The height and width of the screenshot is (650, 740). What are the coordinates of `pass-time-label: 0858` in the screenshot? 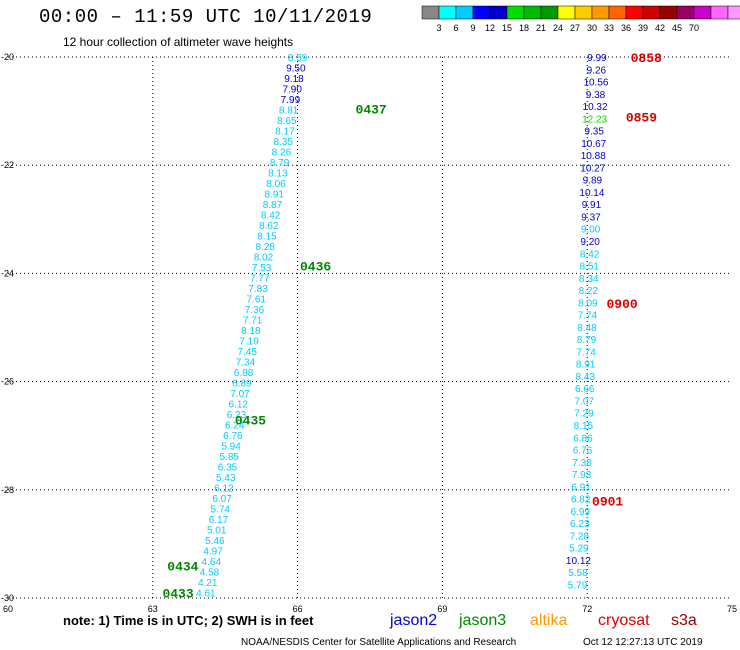 It's located at (646, 58).